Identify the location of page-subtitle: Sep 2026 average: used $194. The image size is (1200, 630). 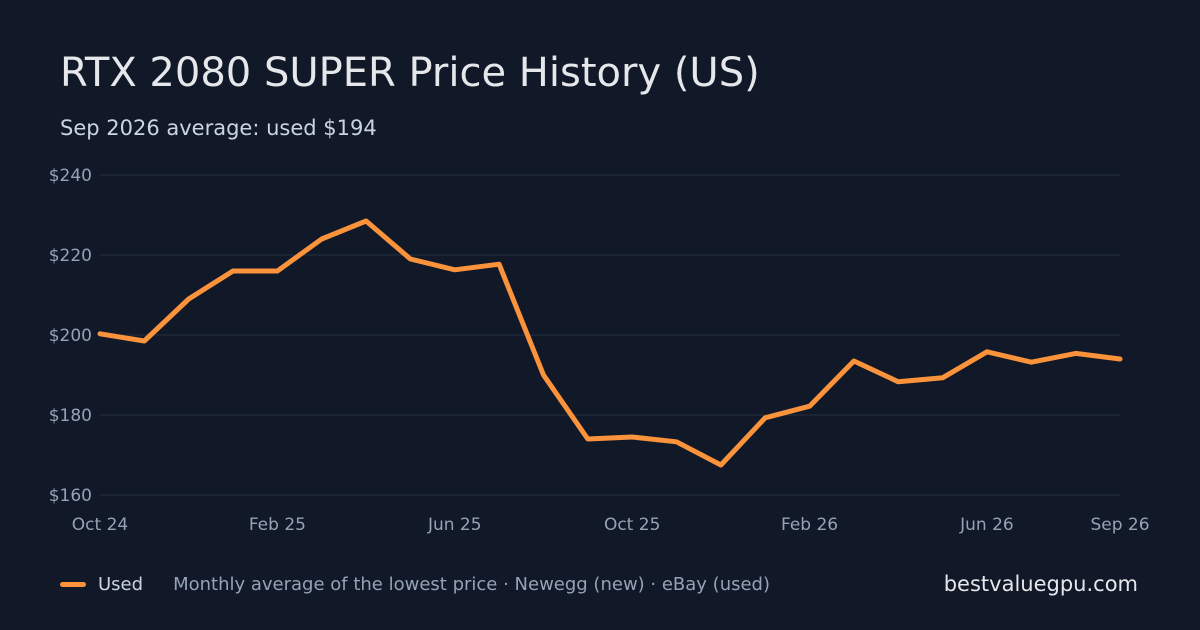
(218, 128).